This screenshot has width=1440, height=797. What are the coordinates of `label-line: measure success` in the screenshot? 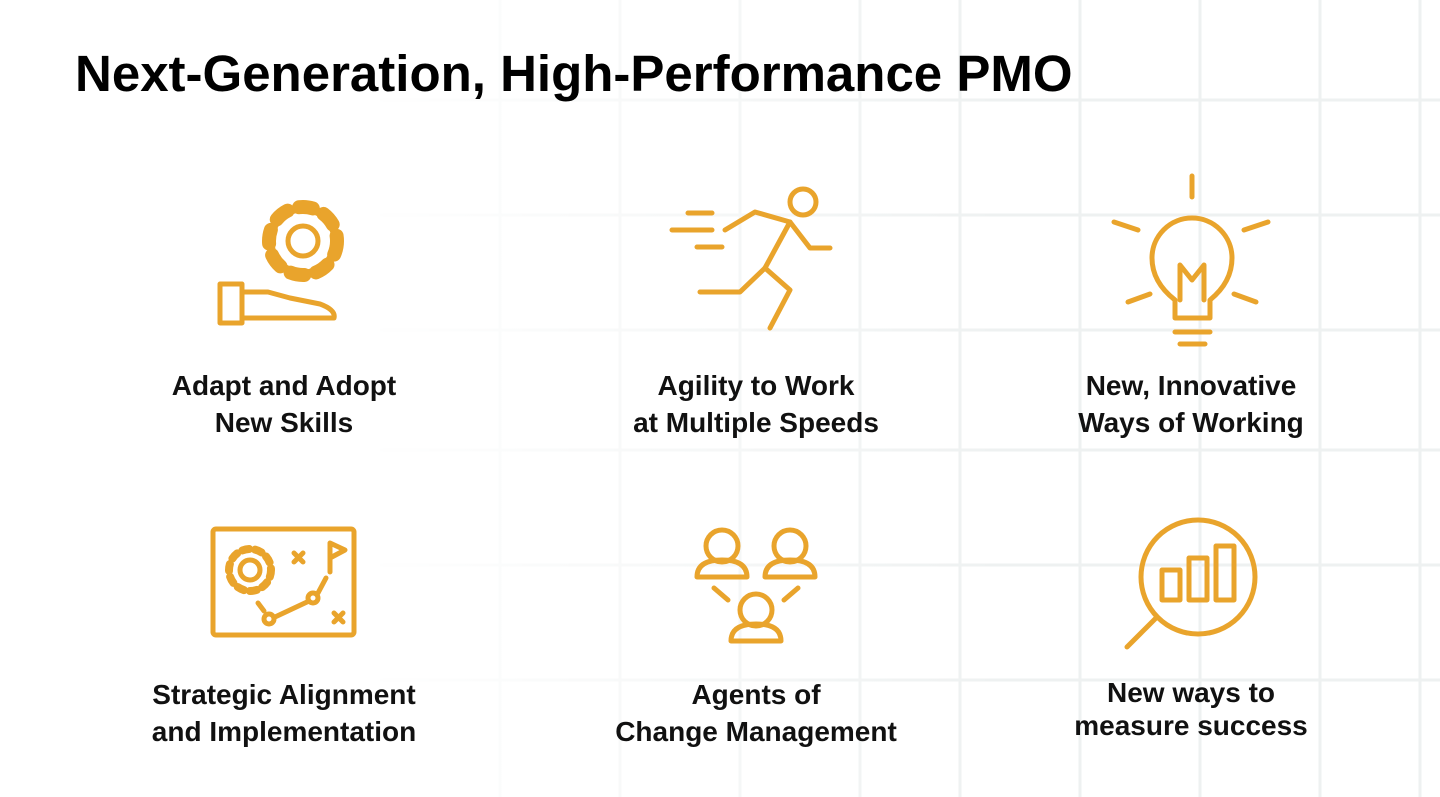 It's located at (1191, 725).